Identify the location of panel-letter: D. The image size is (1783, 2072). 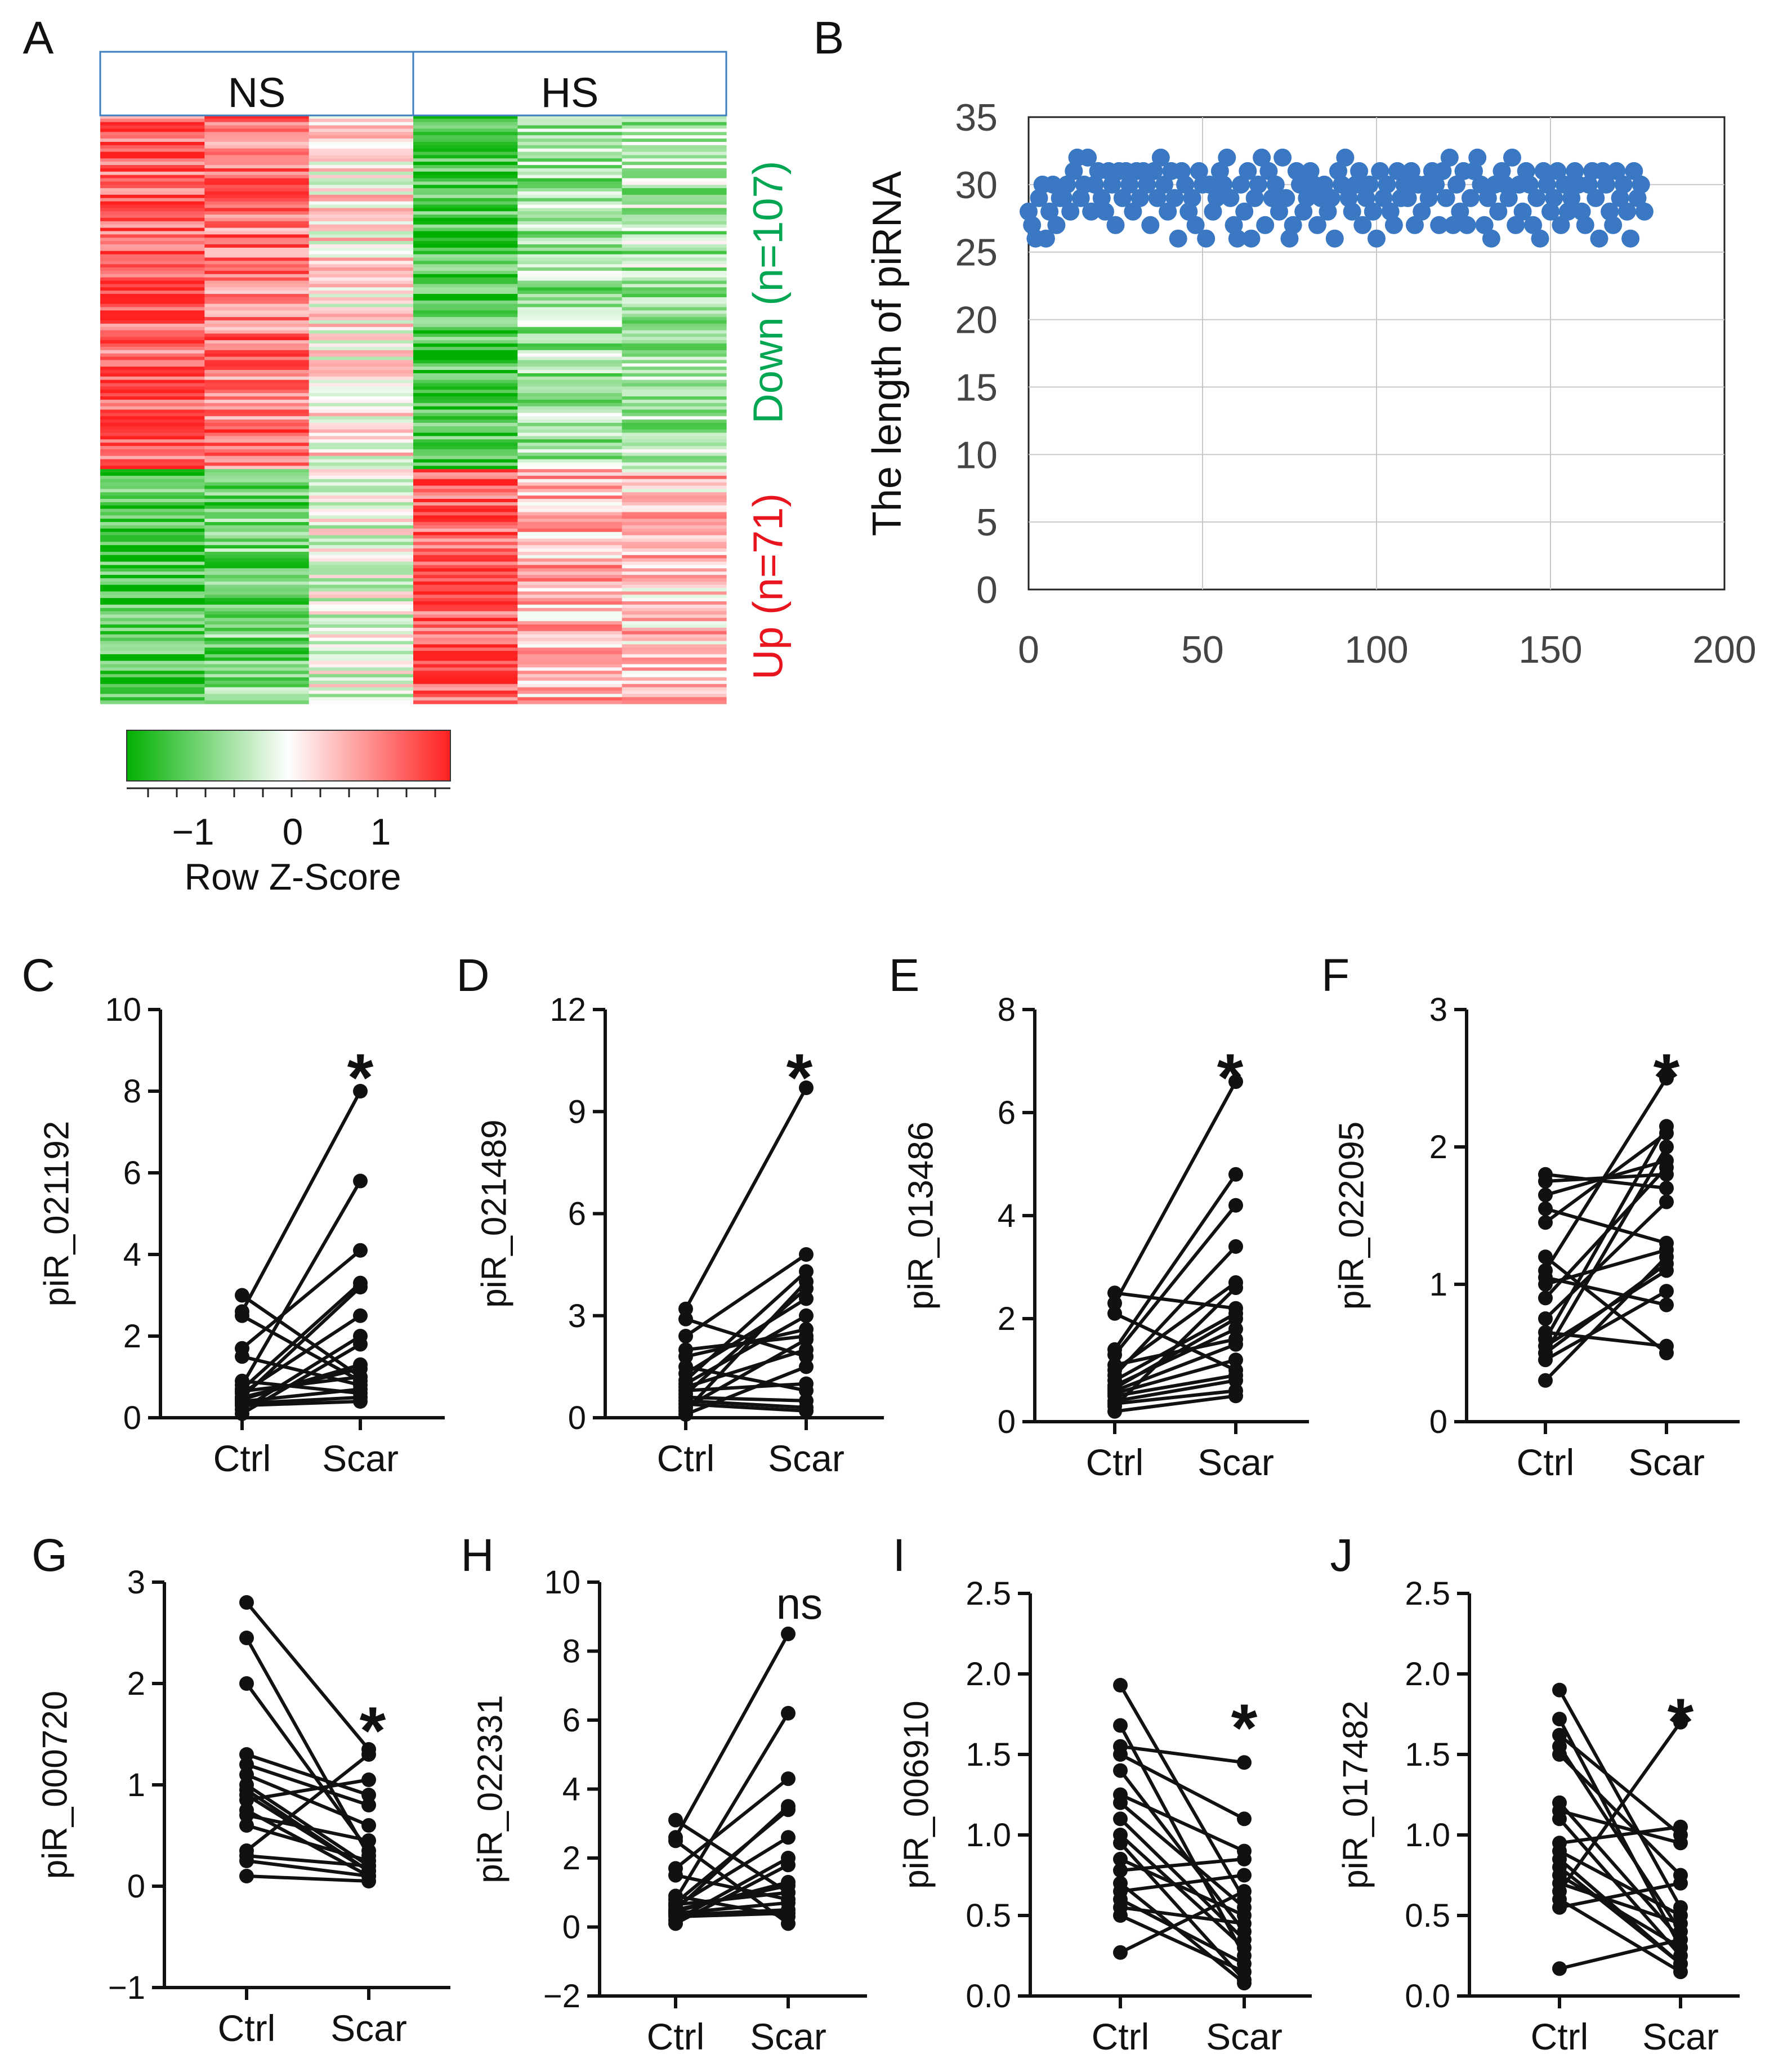
(472, 975).